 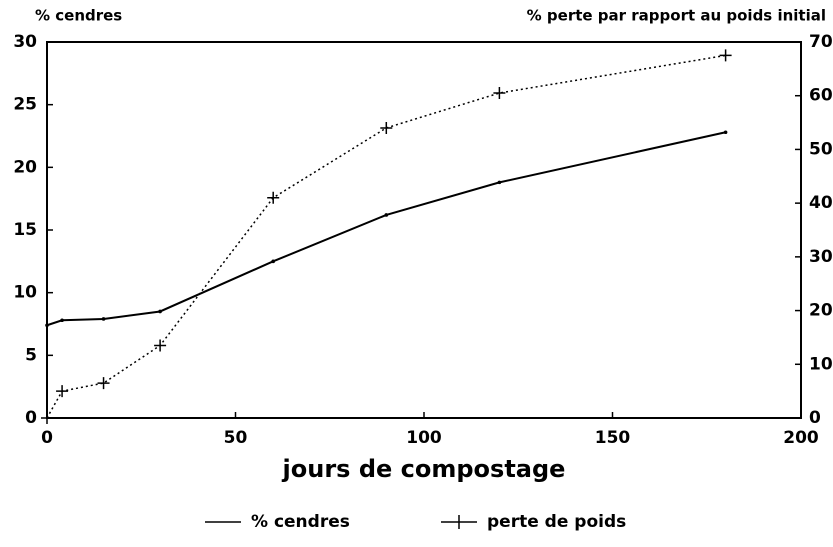 I want to click on y2-tick-label: 70, so click(x=821, y=42).